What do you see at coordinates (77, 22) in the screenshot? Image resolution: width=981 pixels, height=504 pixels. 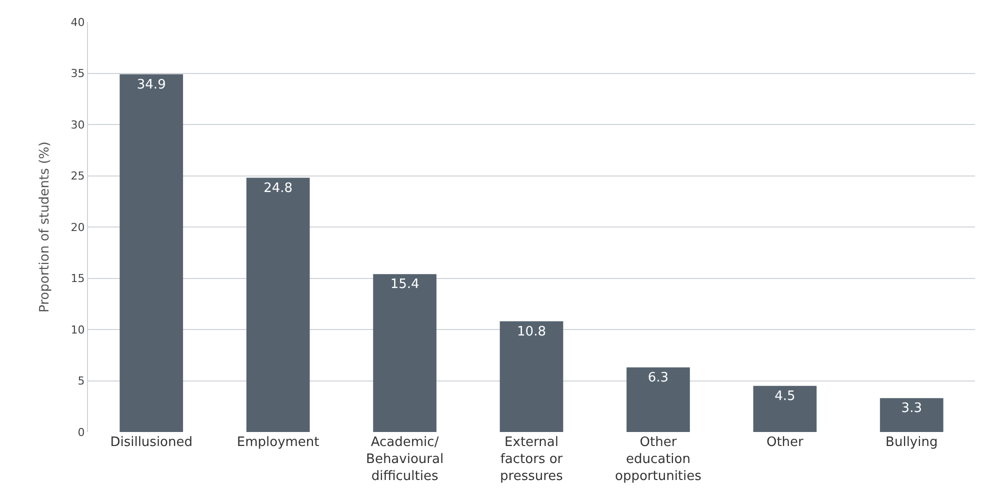 I see `y-tick-label: 40` at bounding box center [77, 22].